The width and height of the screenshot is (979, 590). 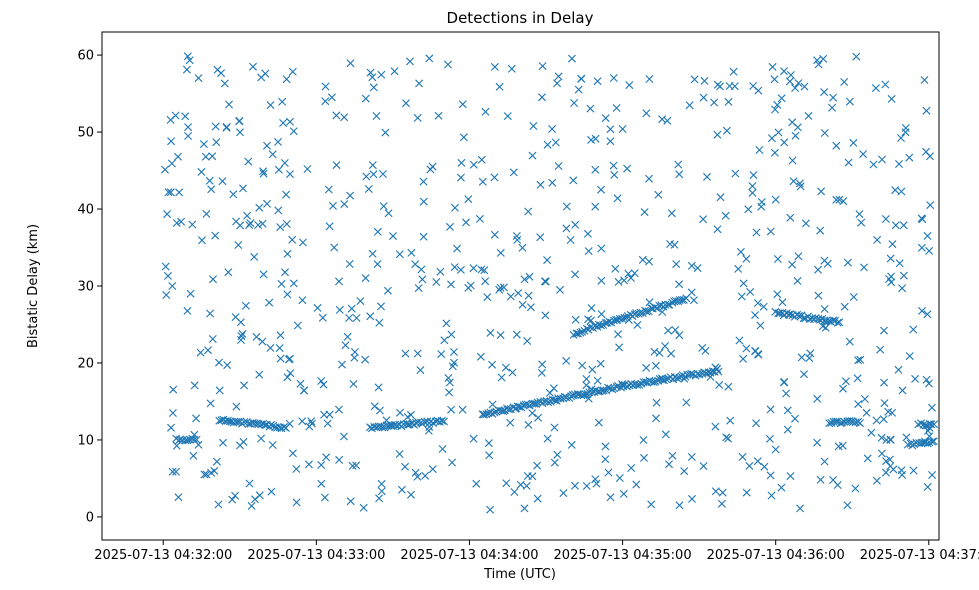 I want to click on x-axis-title: Time (UTC), so click(x=519, y=574).